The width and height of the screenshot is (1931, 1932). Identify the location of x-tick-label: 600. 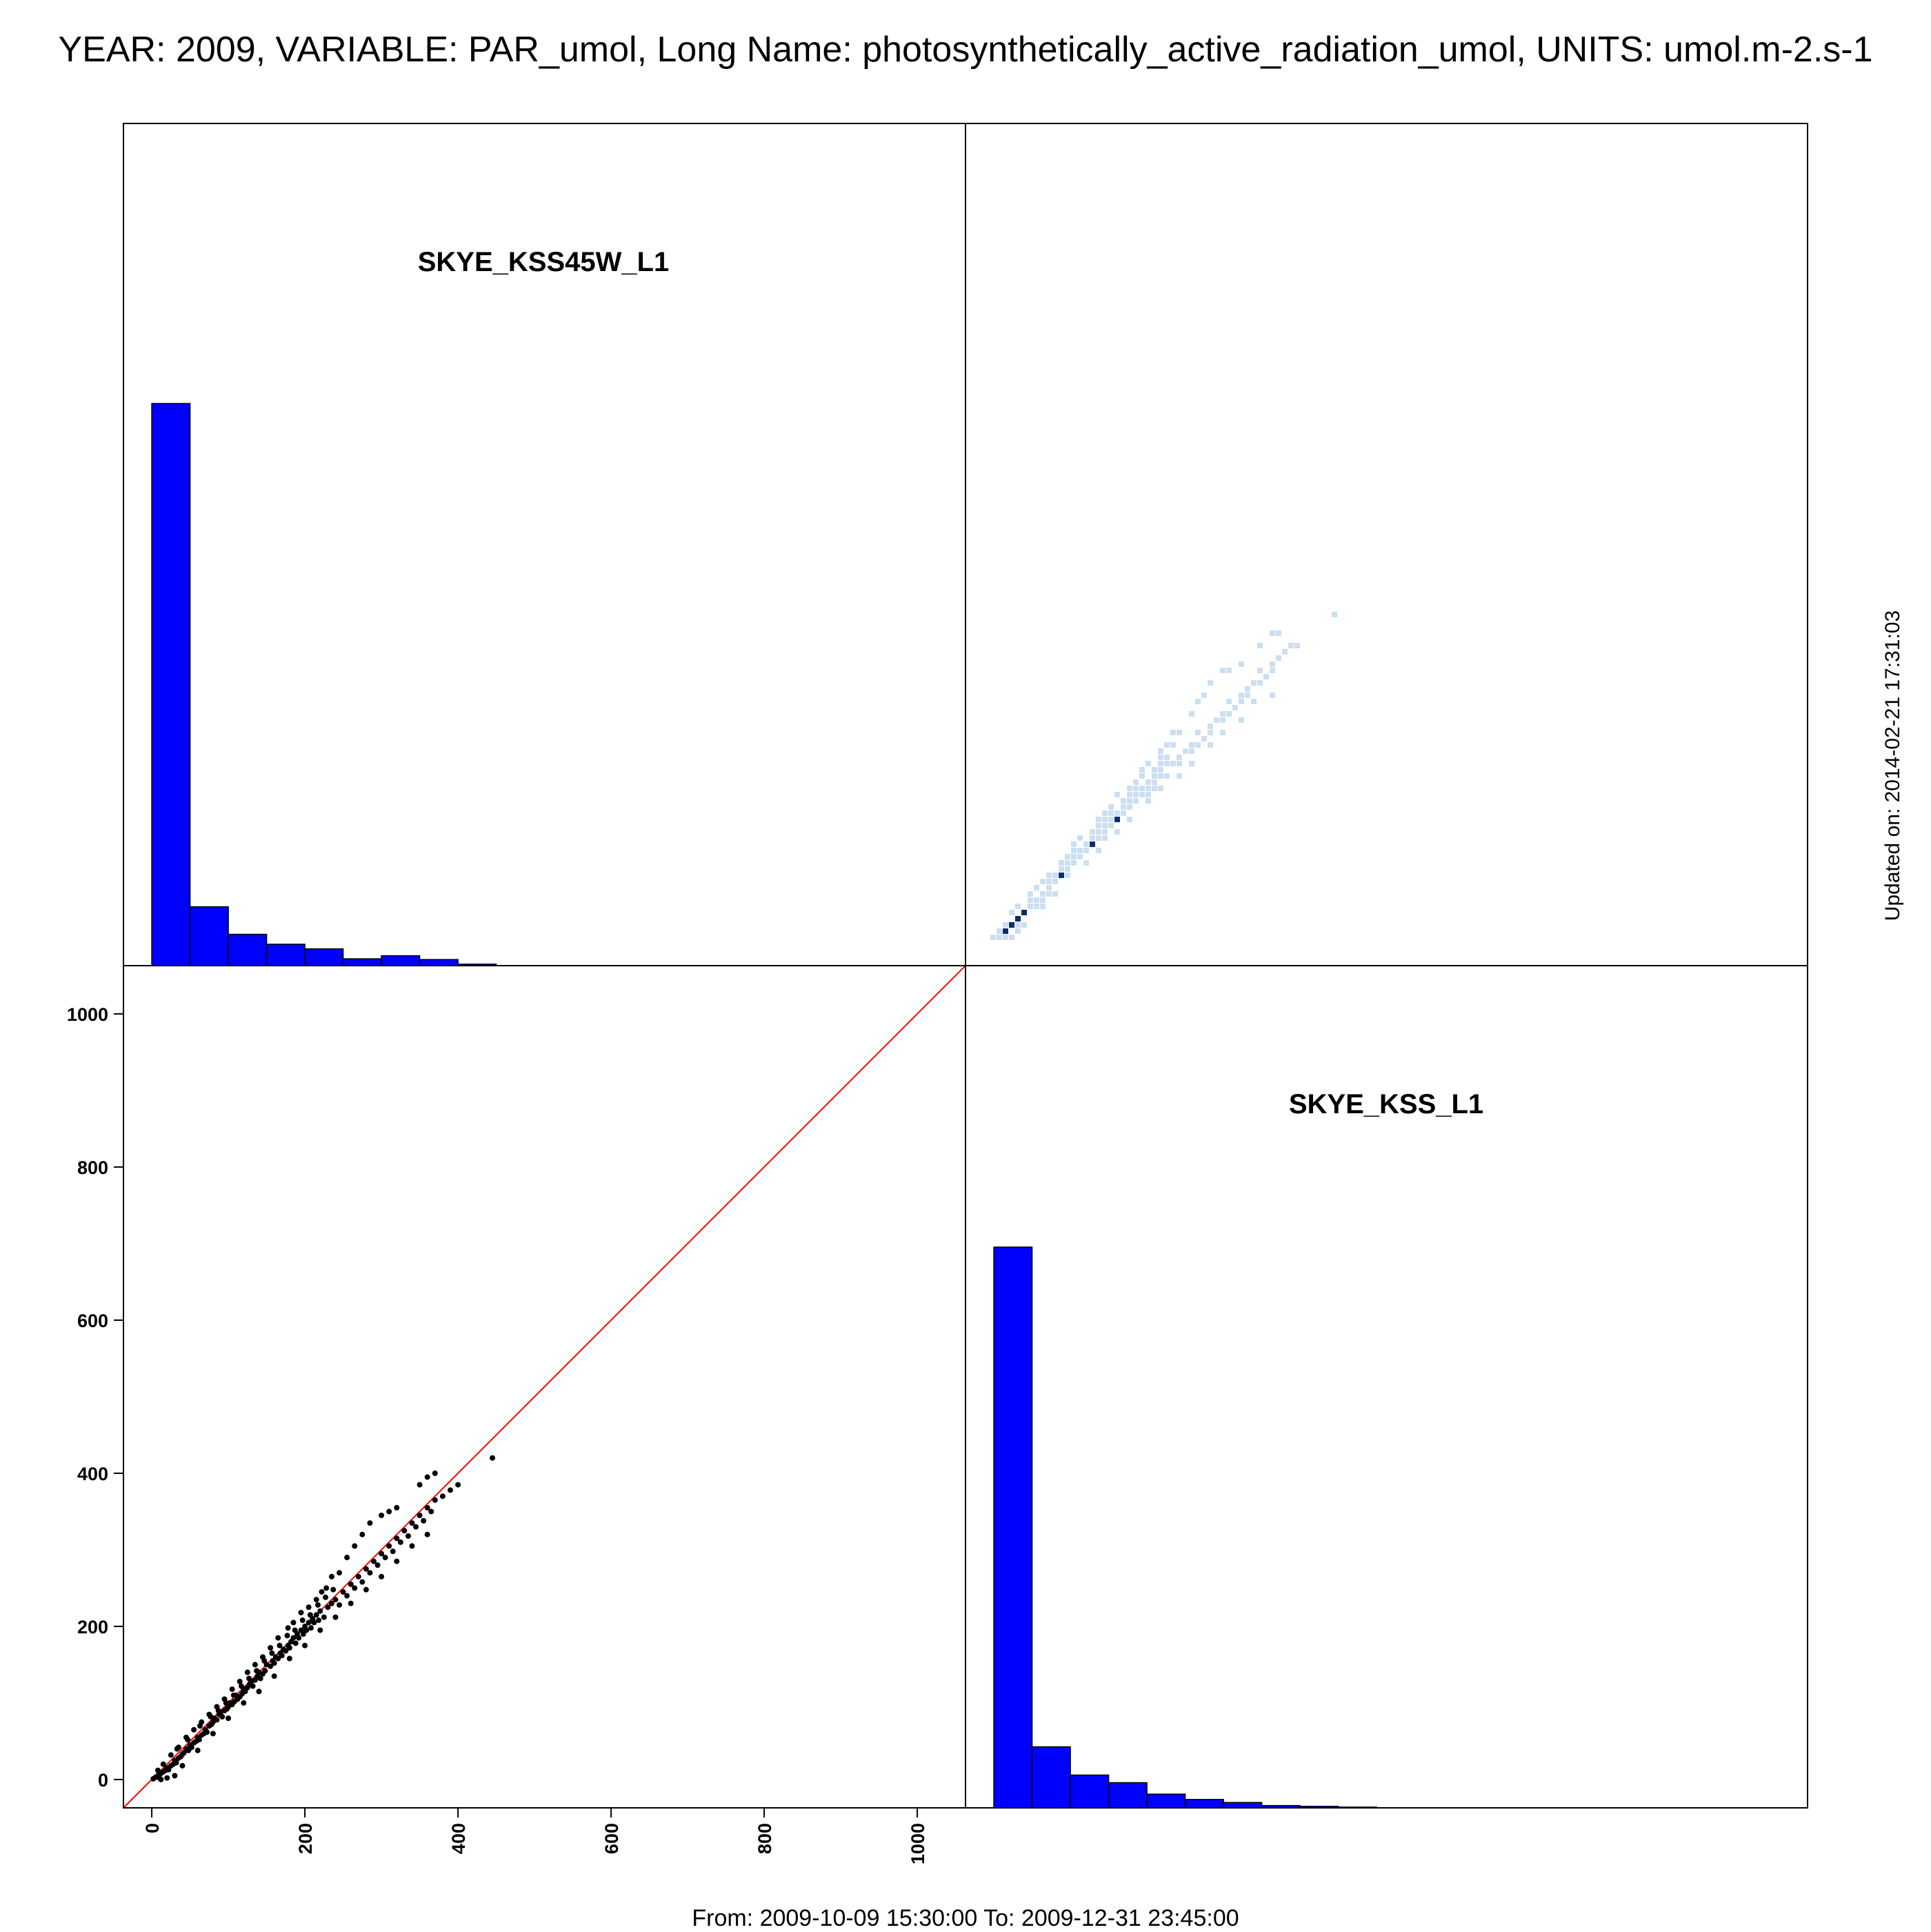
(611, 1838).